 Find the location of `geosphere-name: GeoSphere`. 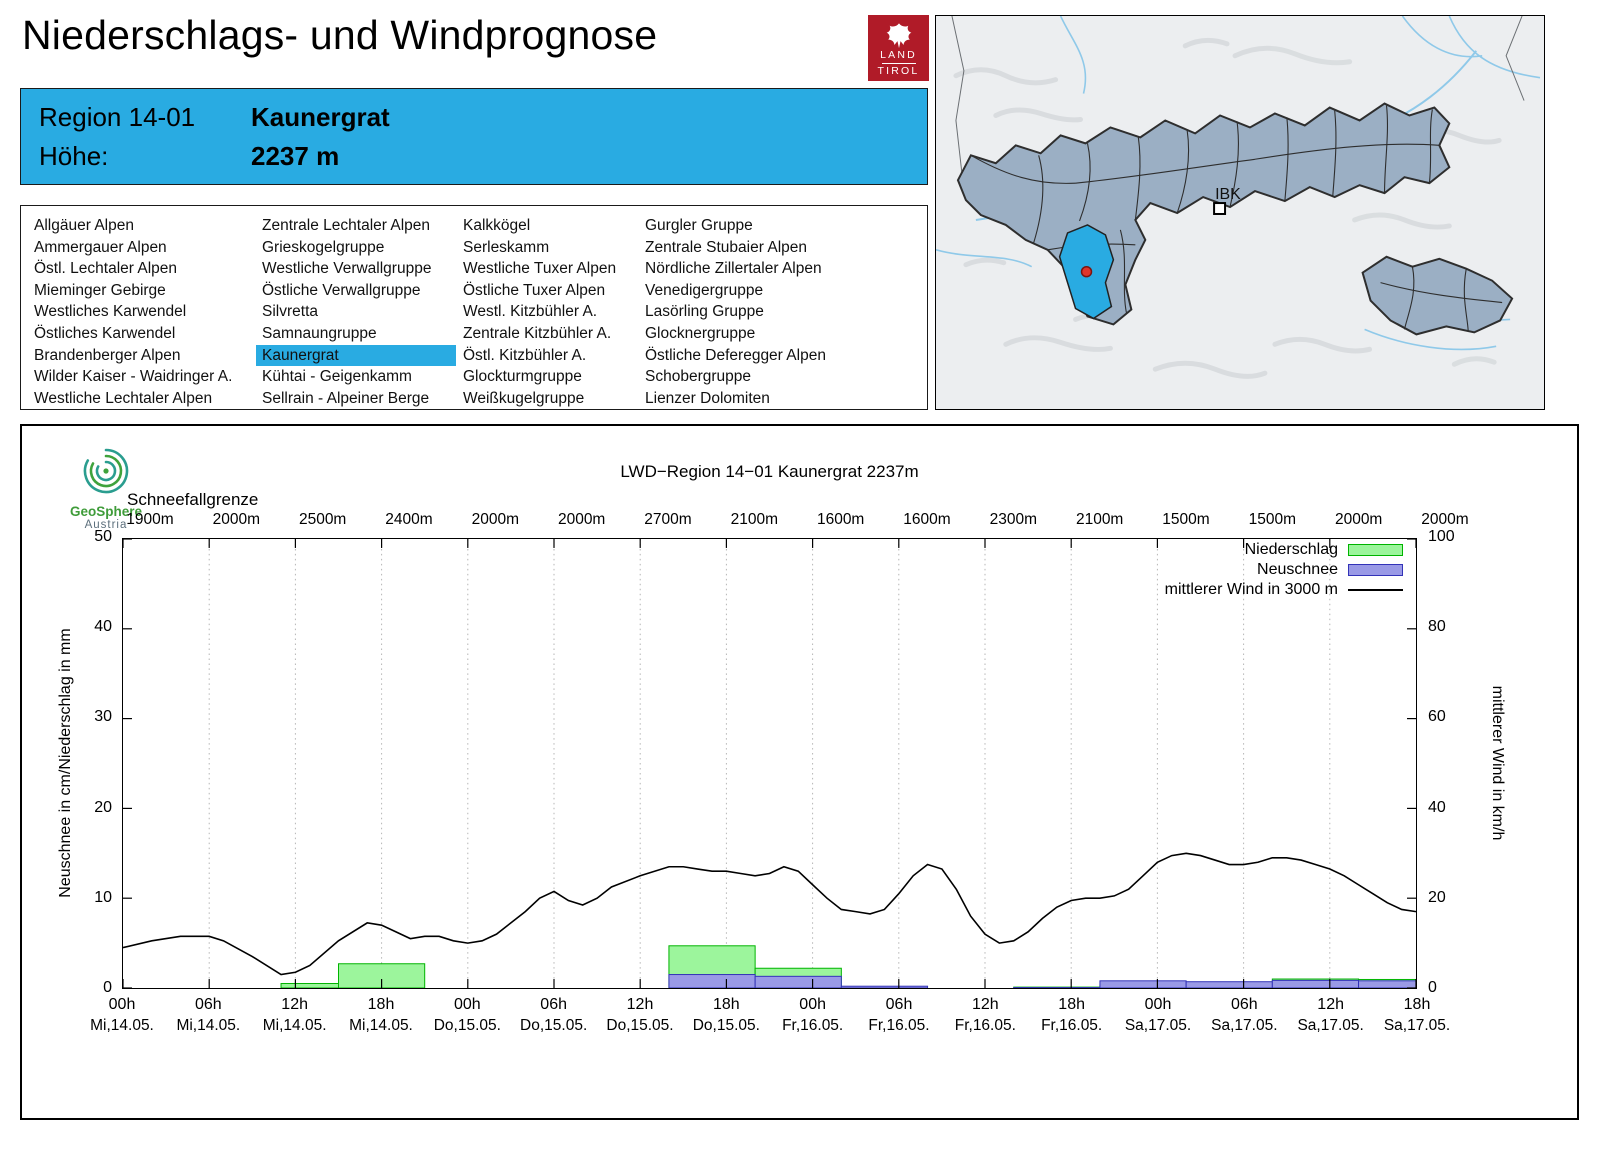

geosphere-name: GeoSphere is located at coordinates (106, 511).